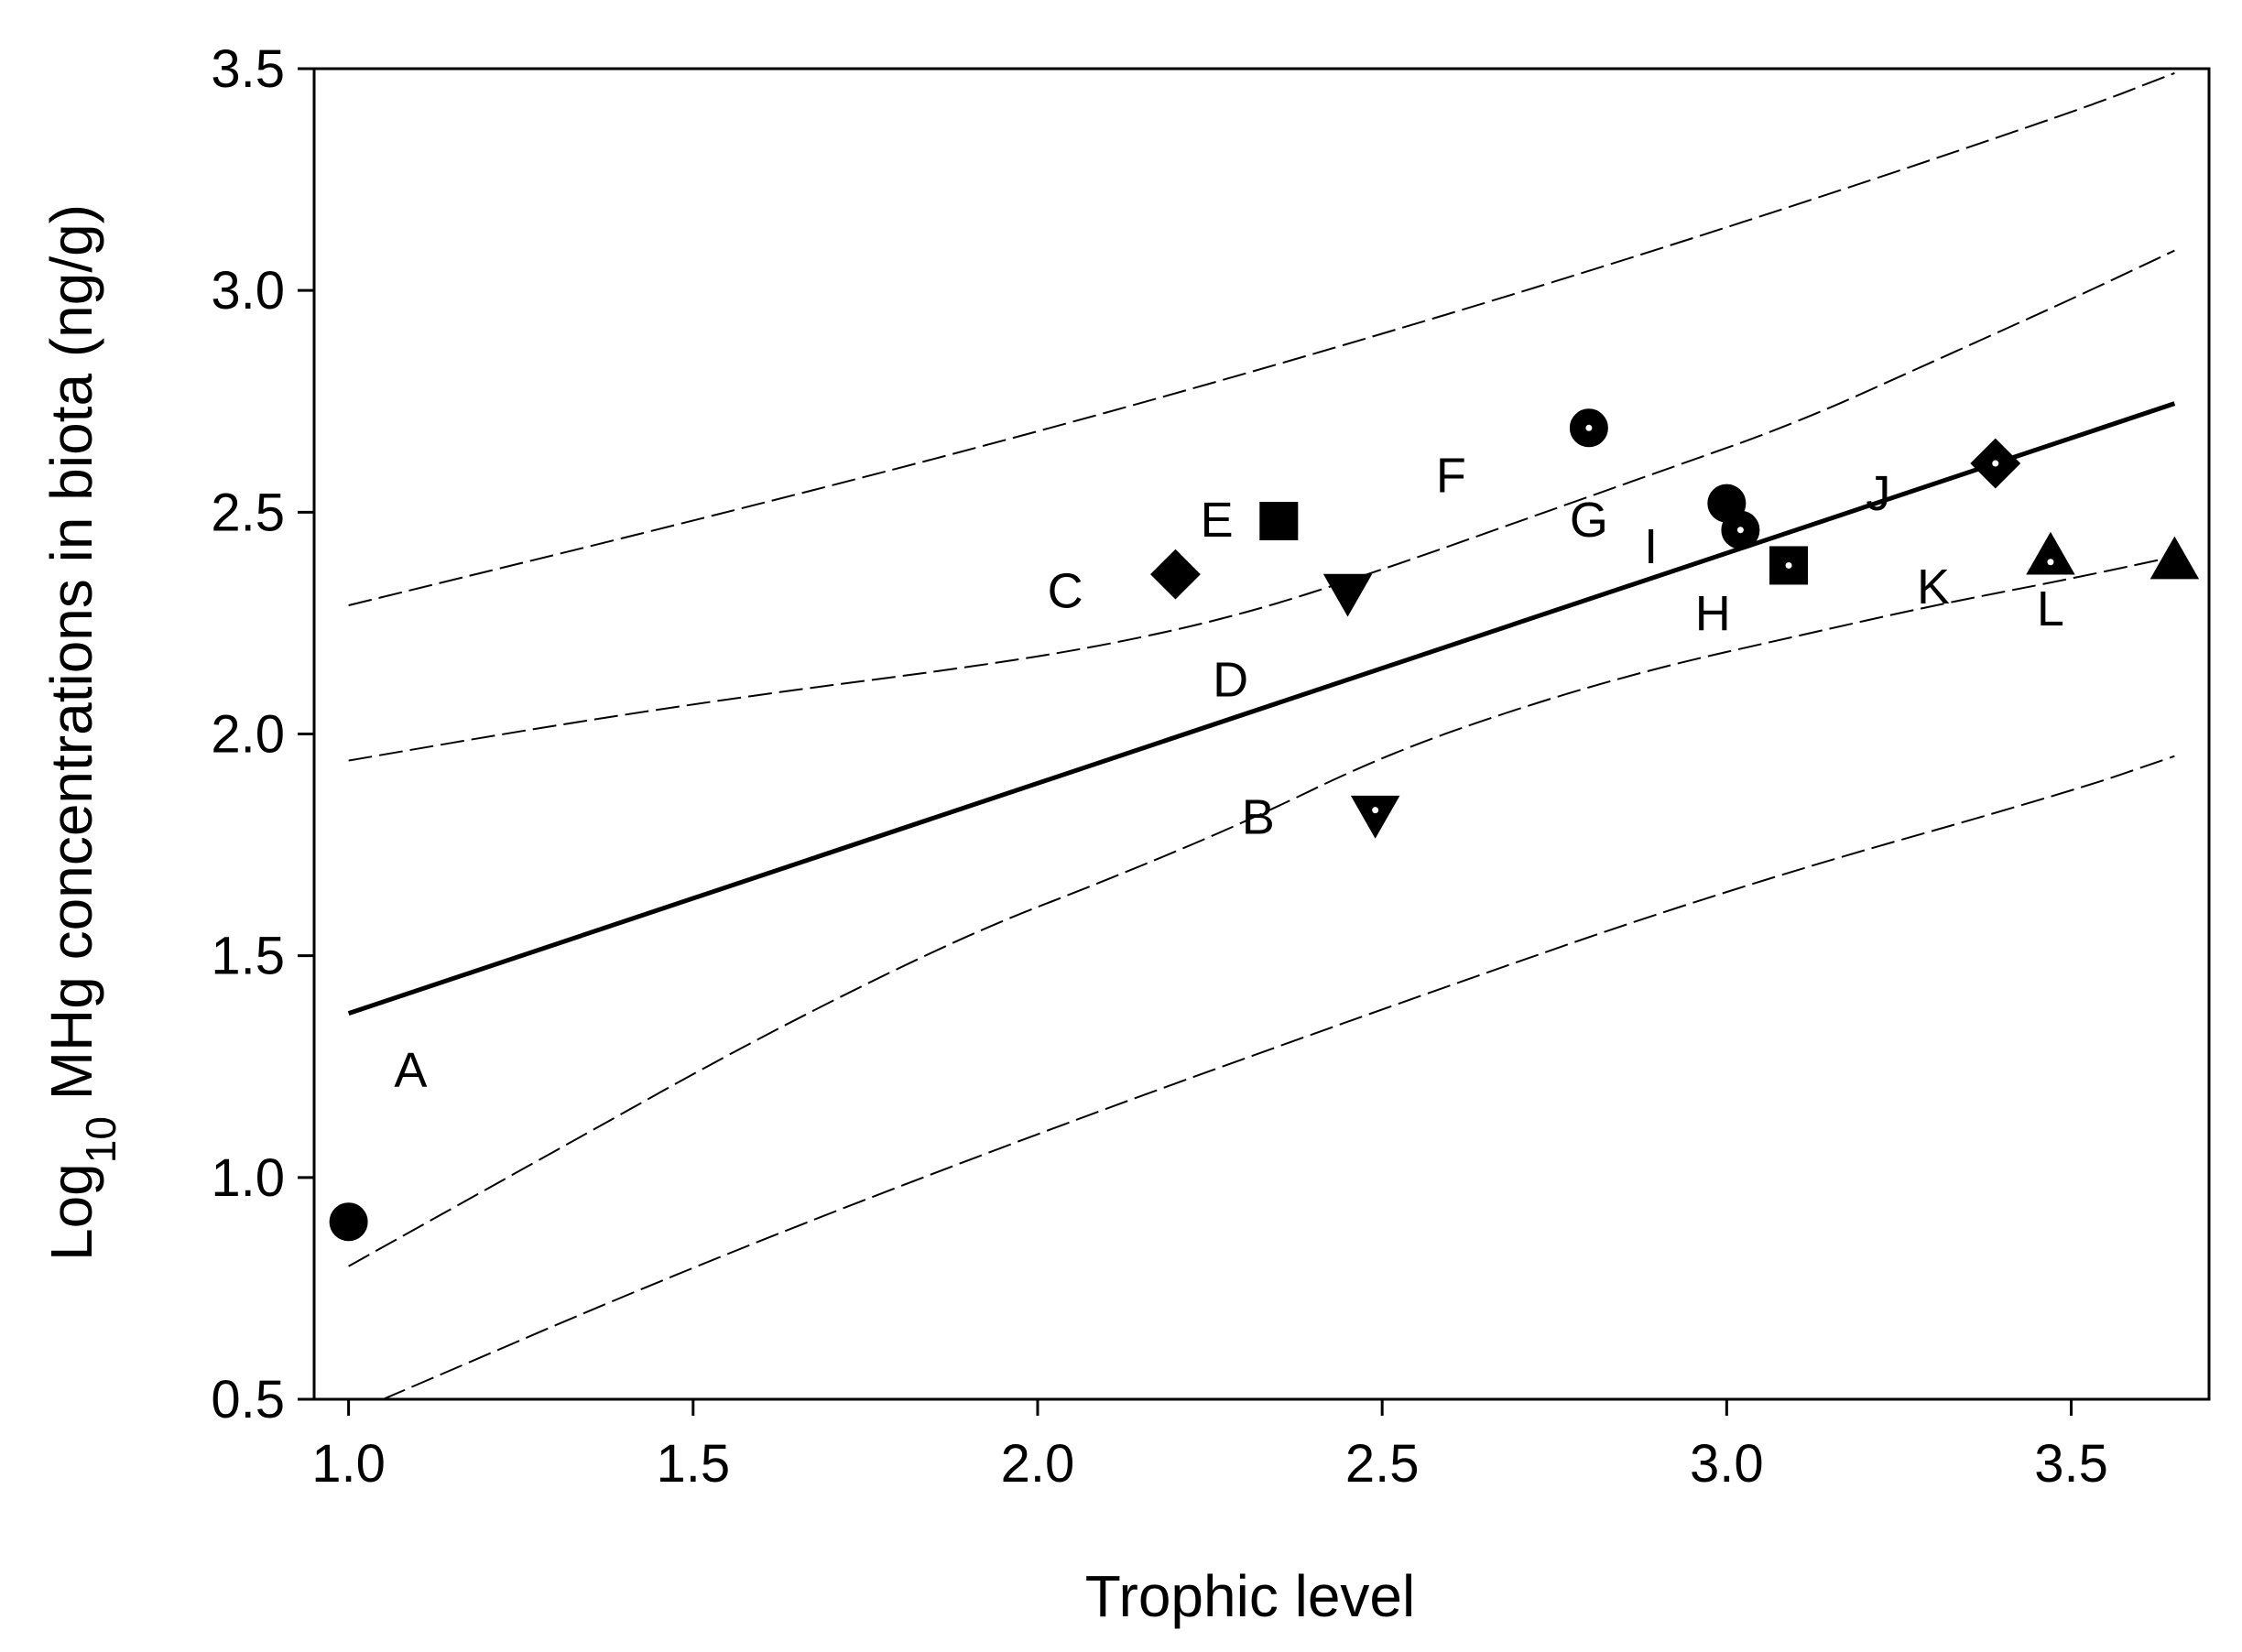  I want to click on x-tick-label: 2.5, so click(1382, 1464).